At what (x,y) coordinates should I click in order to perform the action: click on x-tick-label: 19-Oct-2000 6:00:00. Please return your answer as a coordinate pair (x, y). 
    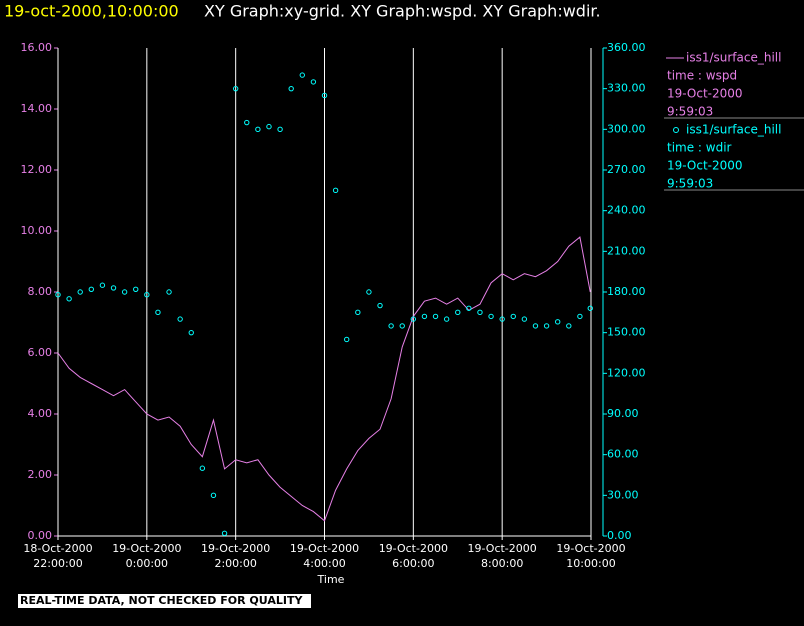
    Looking at the image, I should click on (413, 556).